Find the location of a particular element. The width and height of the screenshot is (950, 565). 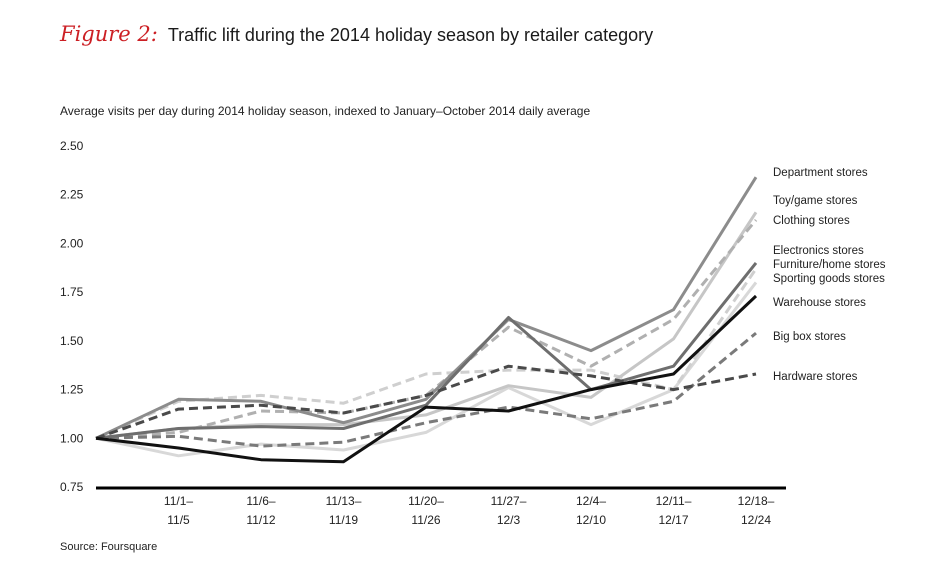

x-tick-label: 12/17 is located at coordinates (673, 520).